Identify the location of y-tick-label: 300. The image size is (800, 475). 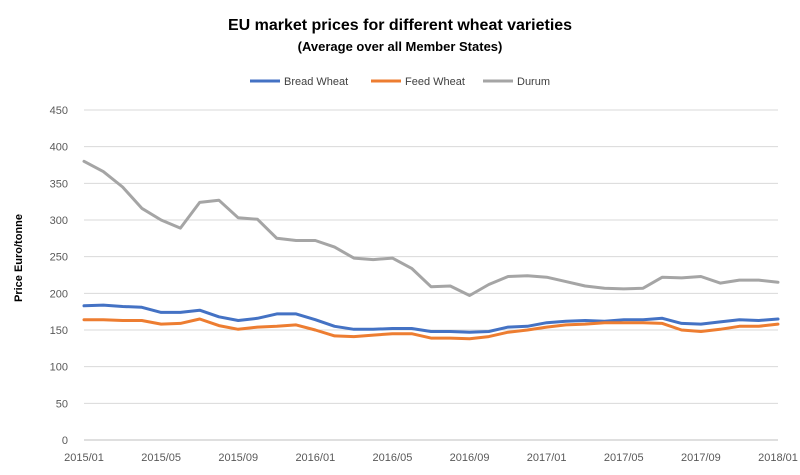
(59, 221).